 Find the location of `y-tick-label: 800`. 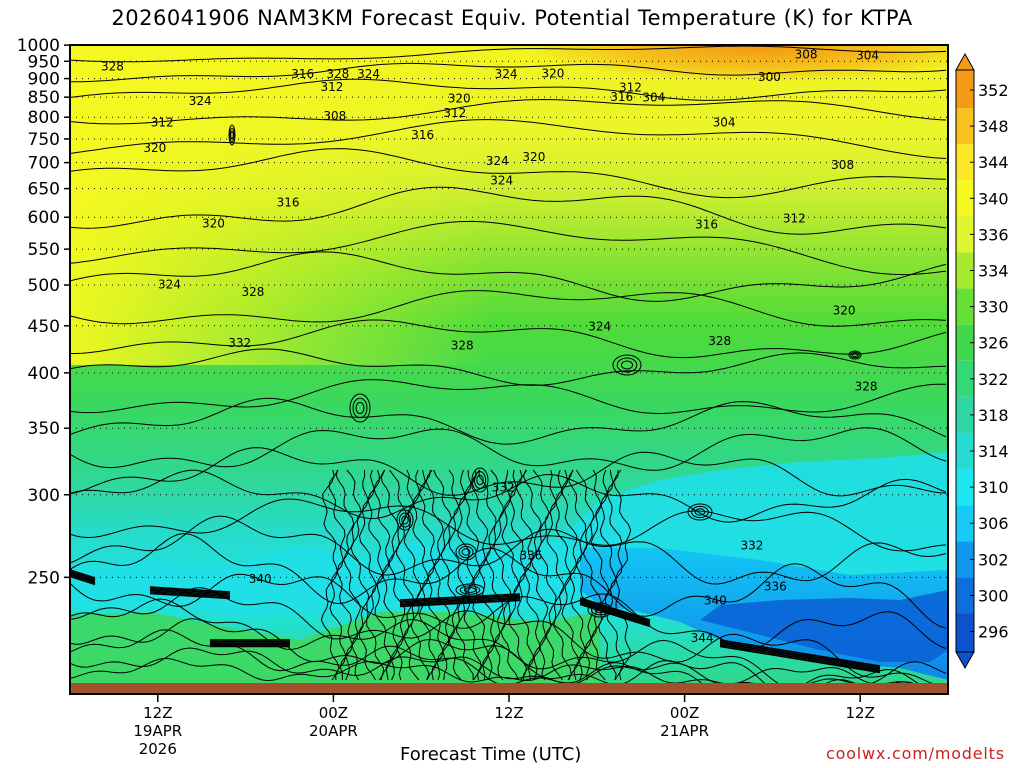

y-tick-label: 800 is located at coordinates (44, 118).